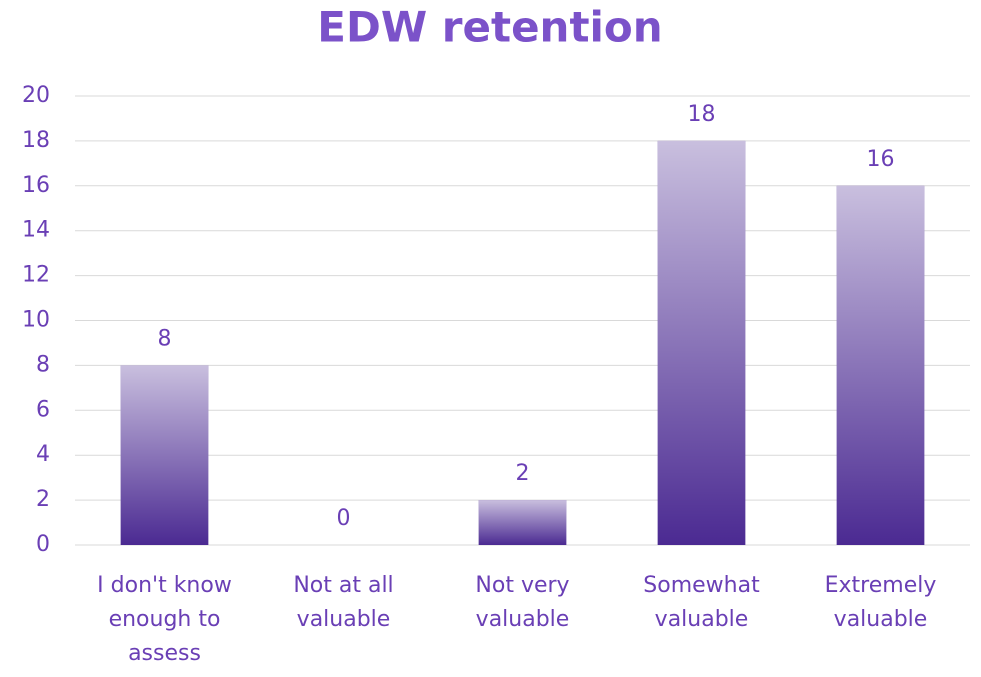 This screenshot has height=677, width=981. Describe the element at coordinates (880, 602) in the screenshot. I see `x-tick-label: Extremely valuable` at that location.